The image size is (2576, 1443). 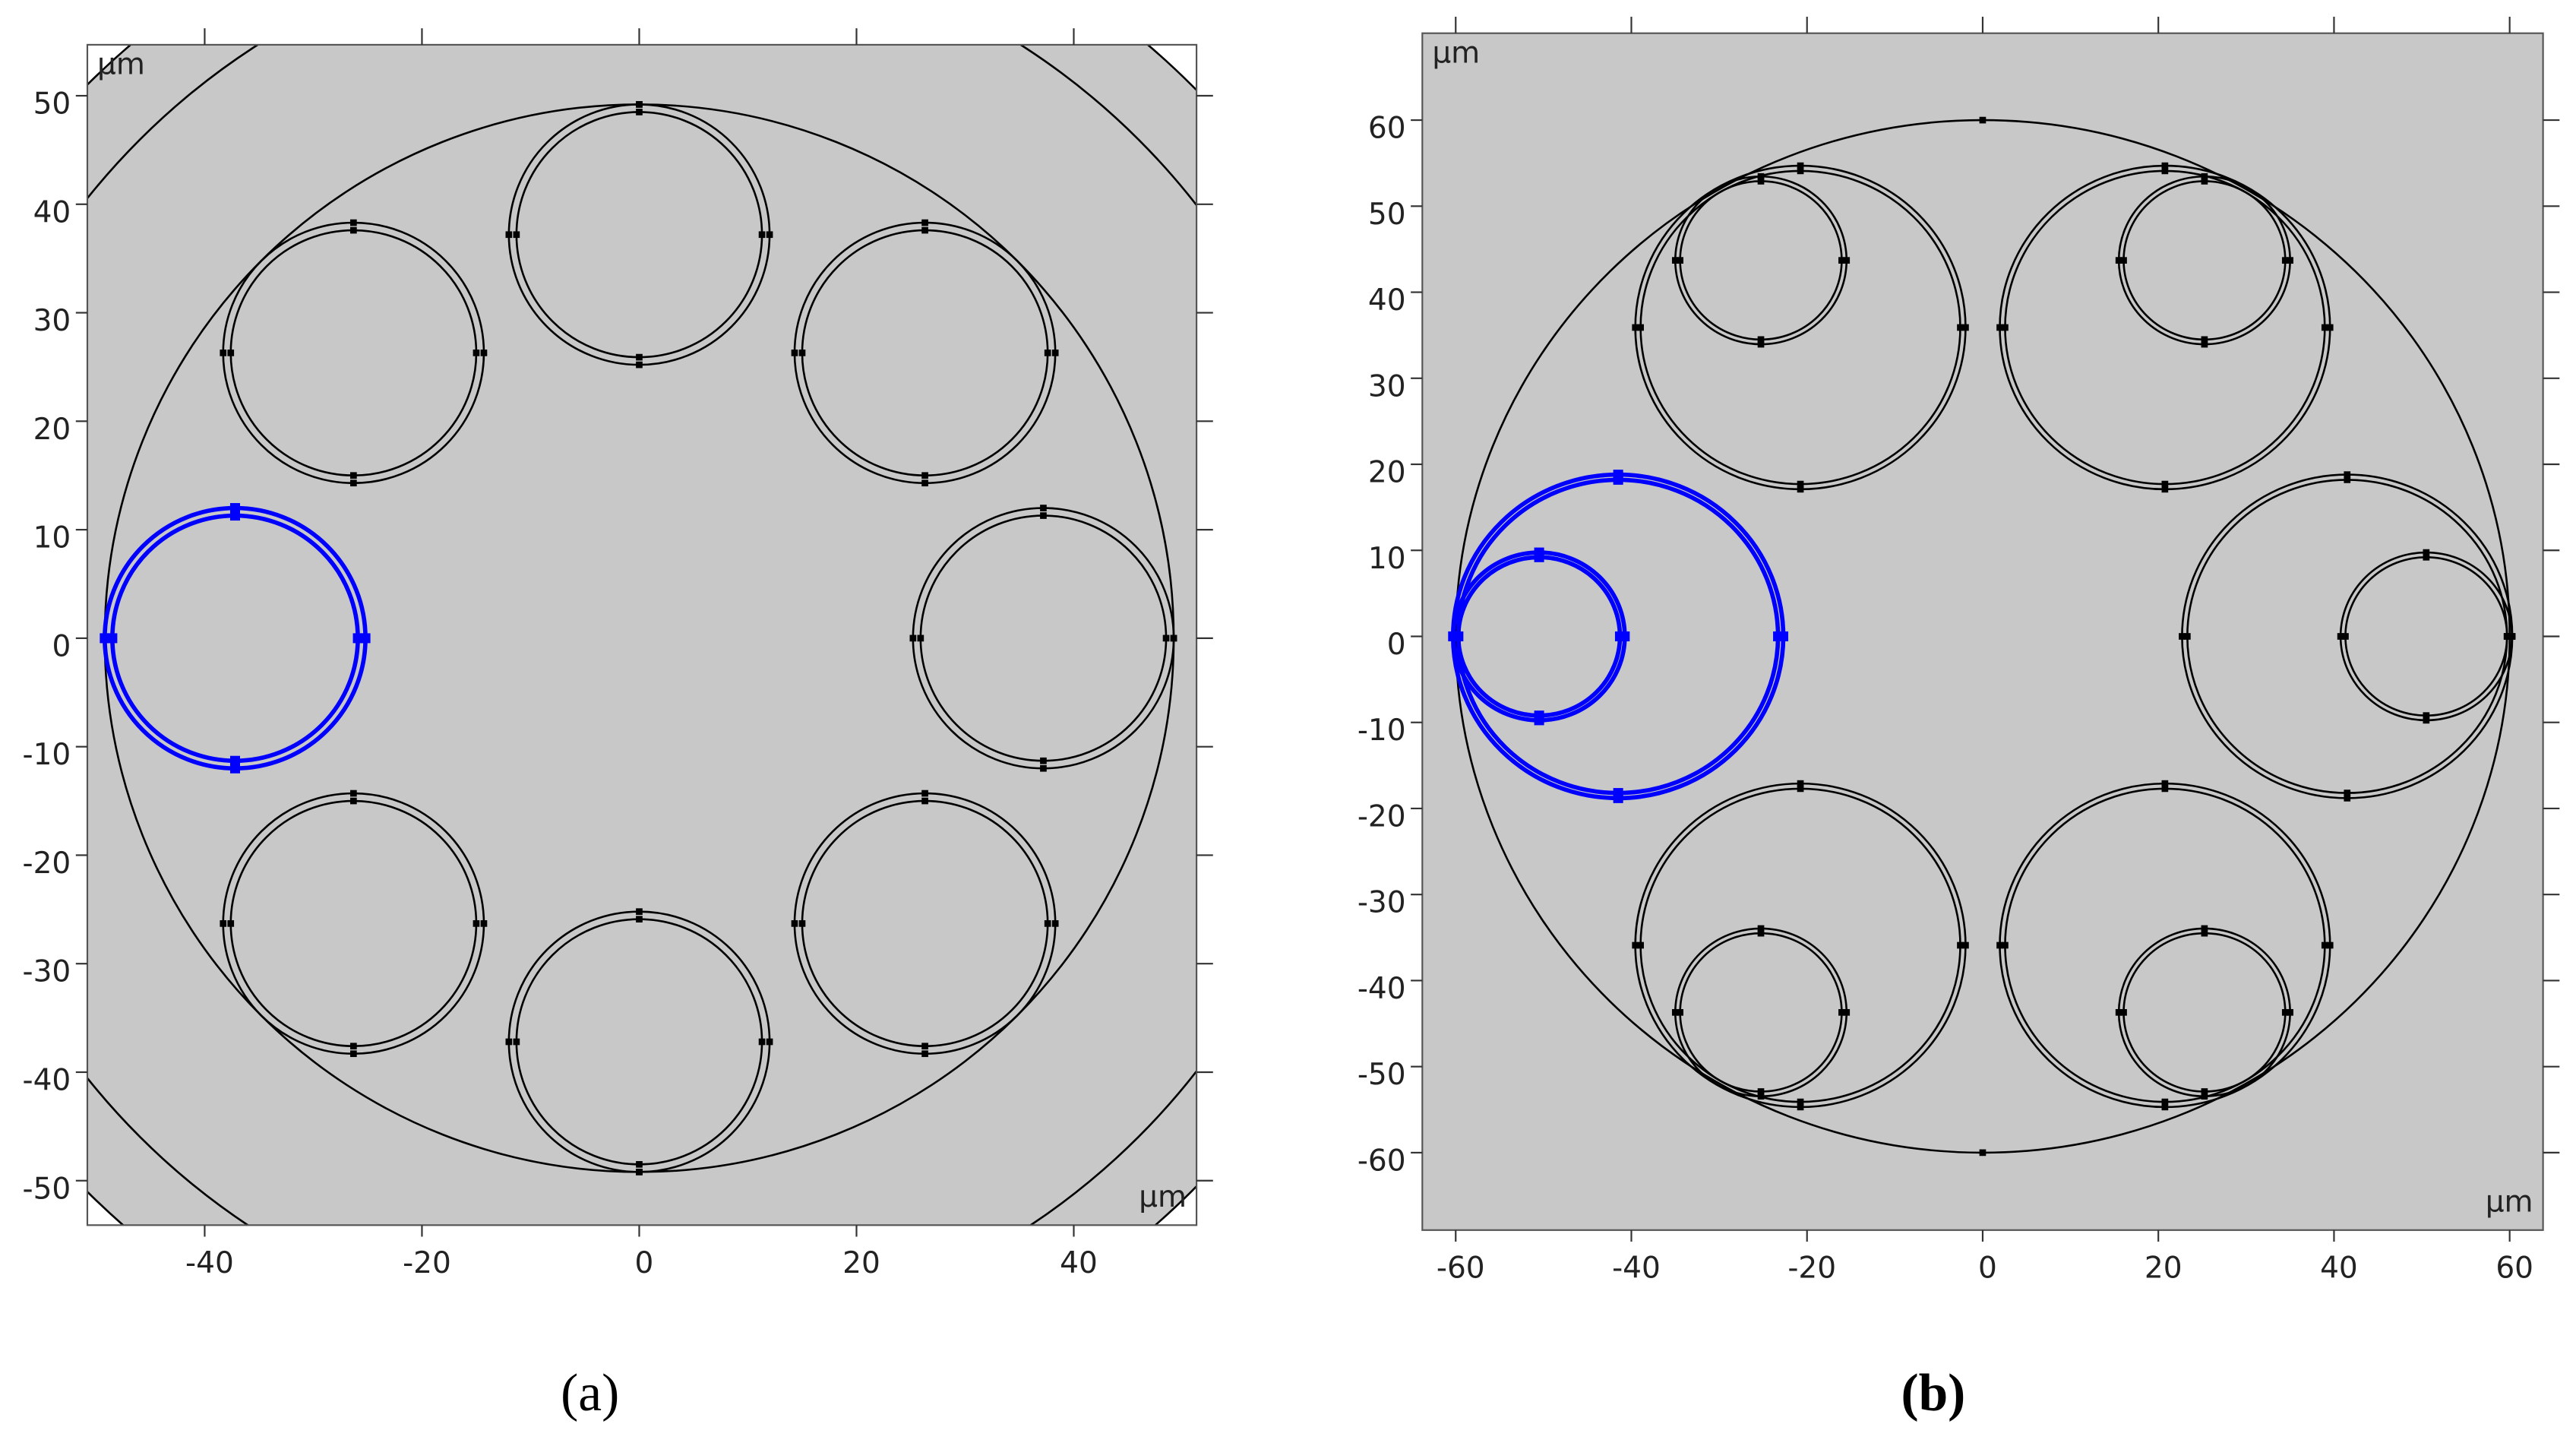 What do you see at coordinates (1382, 903) in the screenshot?
I see `y-tick-label: -30` at bounding box center [1382, 903].